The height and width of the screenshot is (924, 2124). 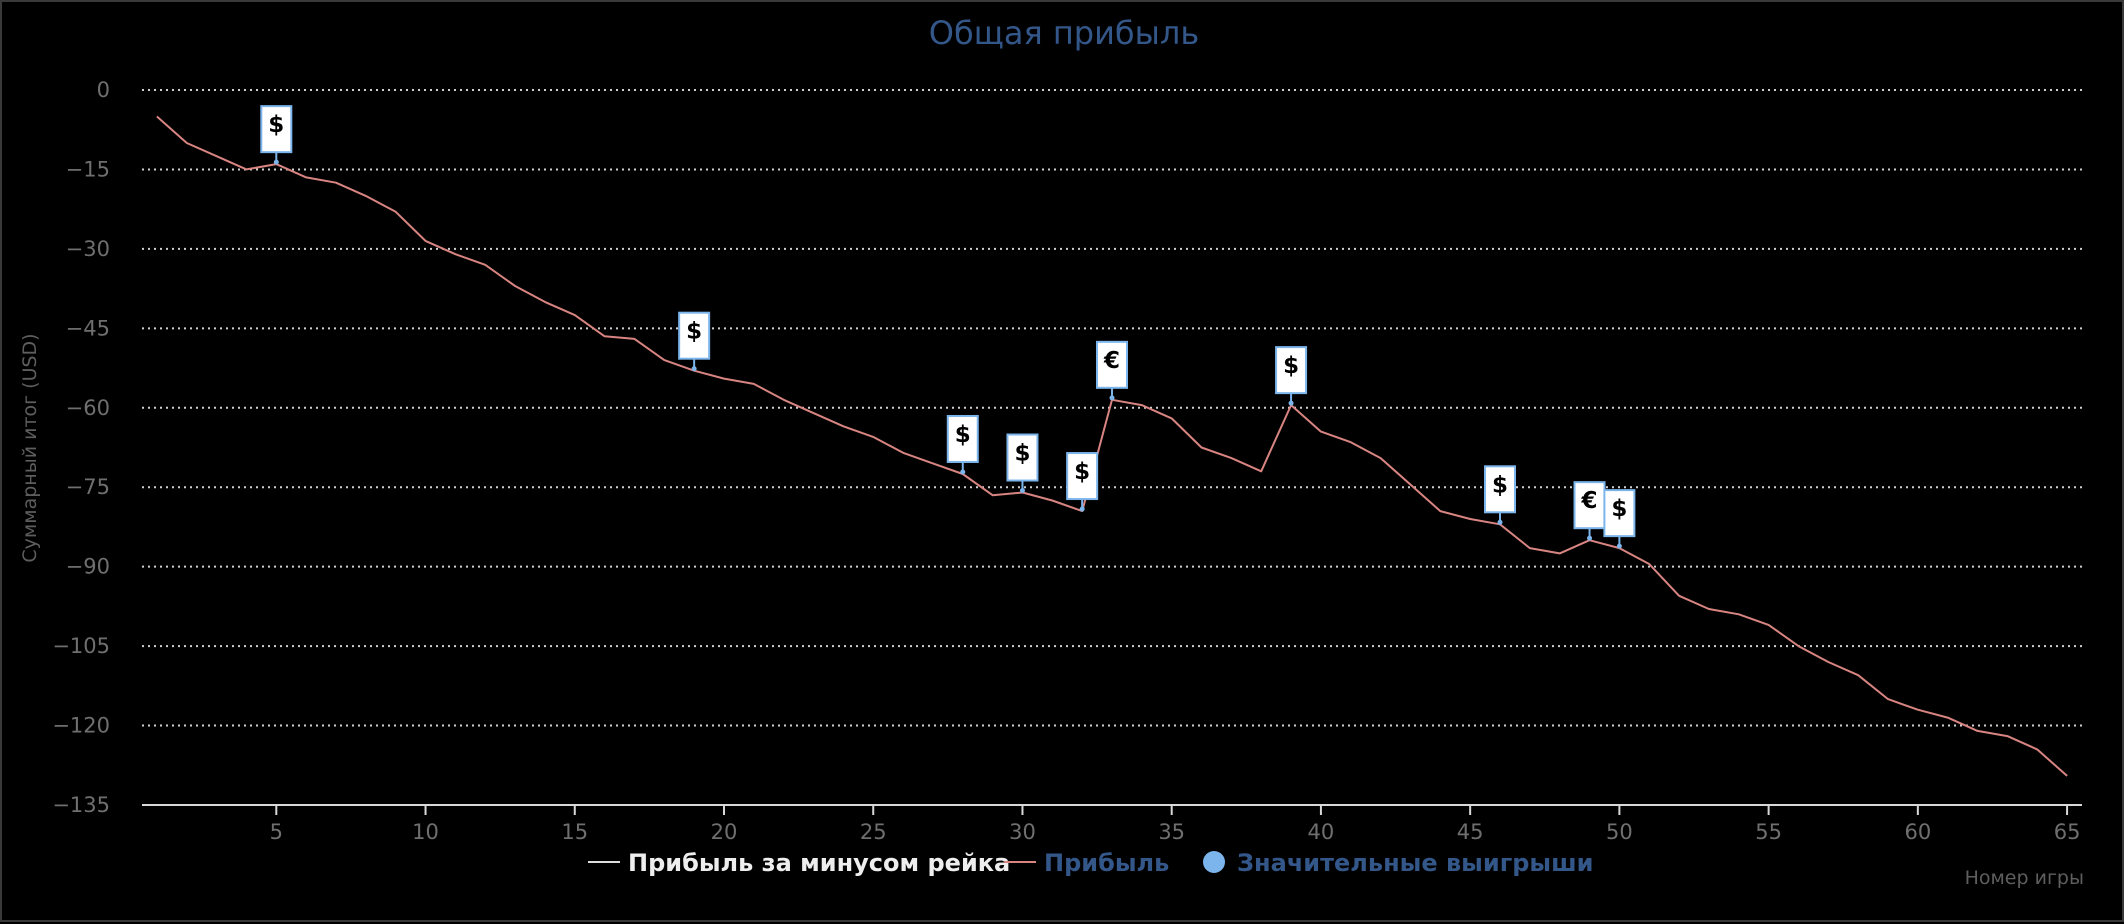 What do you see at coordinates (1064, 33) in the screenshot?
I see `chart-title: Общая прибыль` at bounding box center [1064, 33].